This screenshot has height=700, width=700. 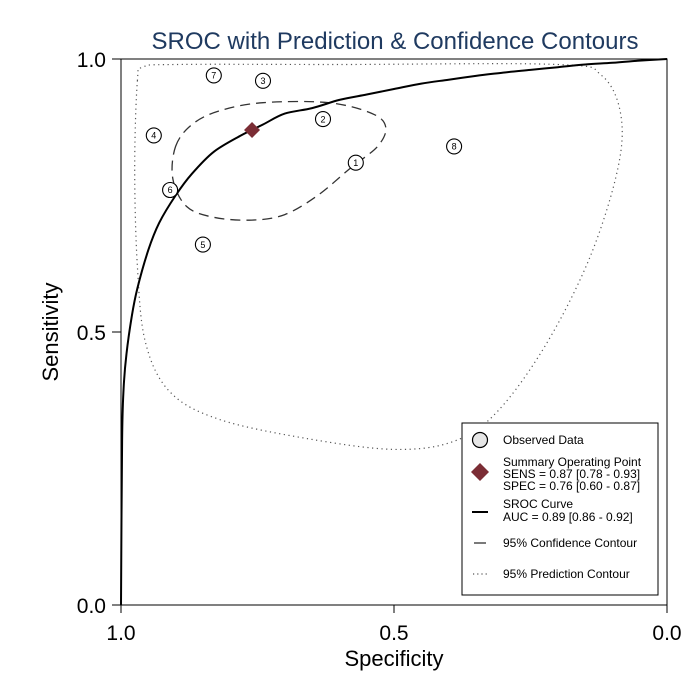 What do you see at coordinates (566, 574) in the screenshot?
I see `legend-prediction-label: 95% Prediction Contour` at bounding box center [566, 574].